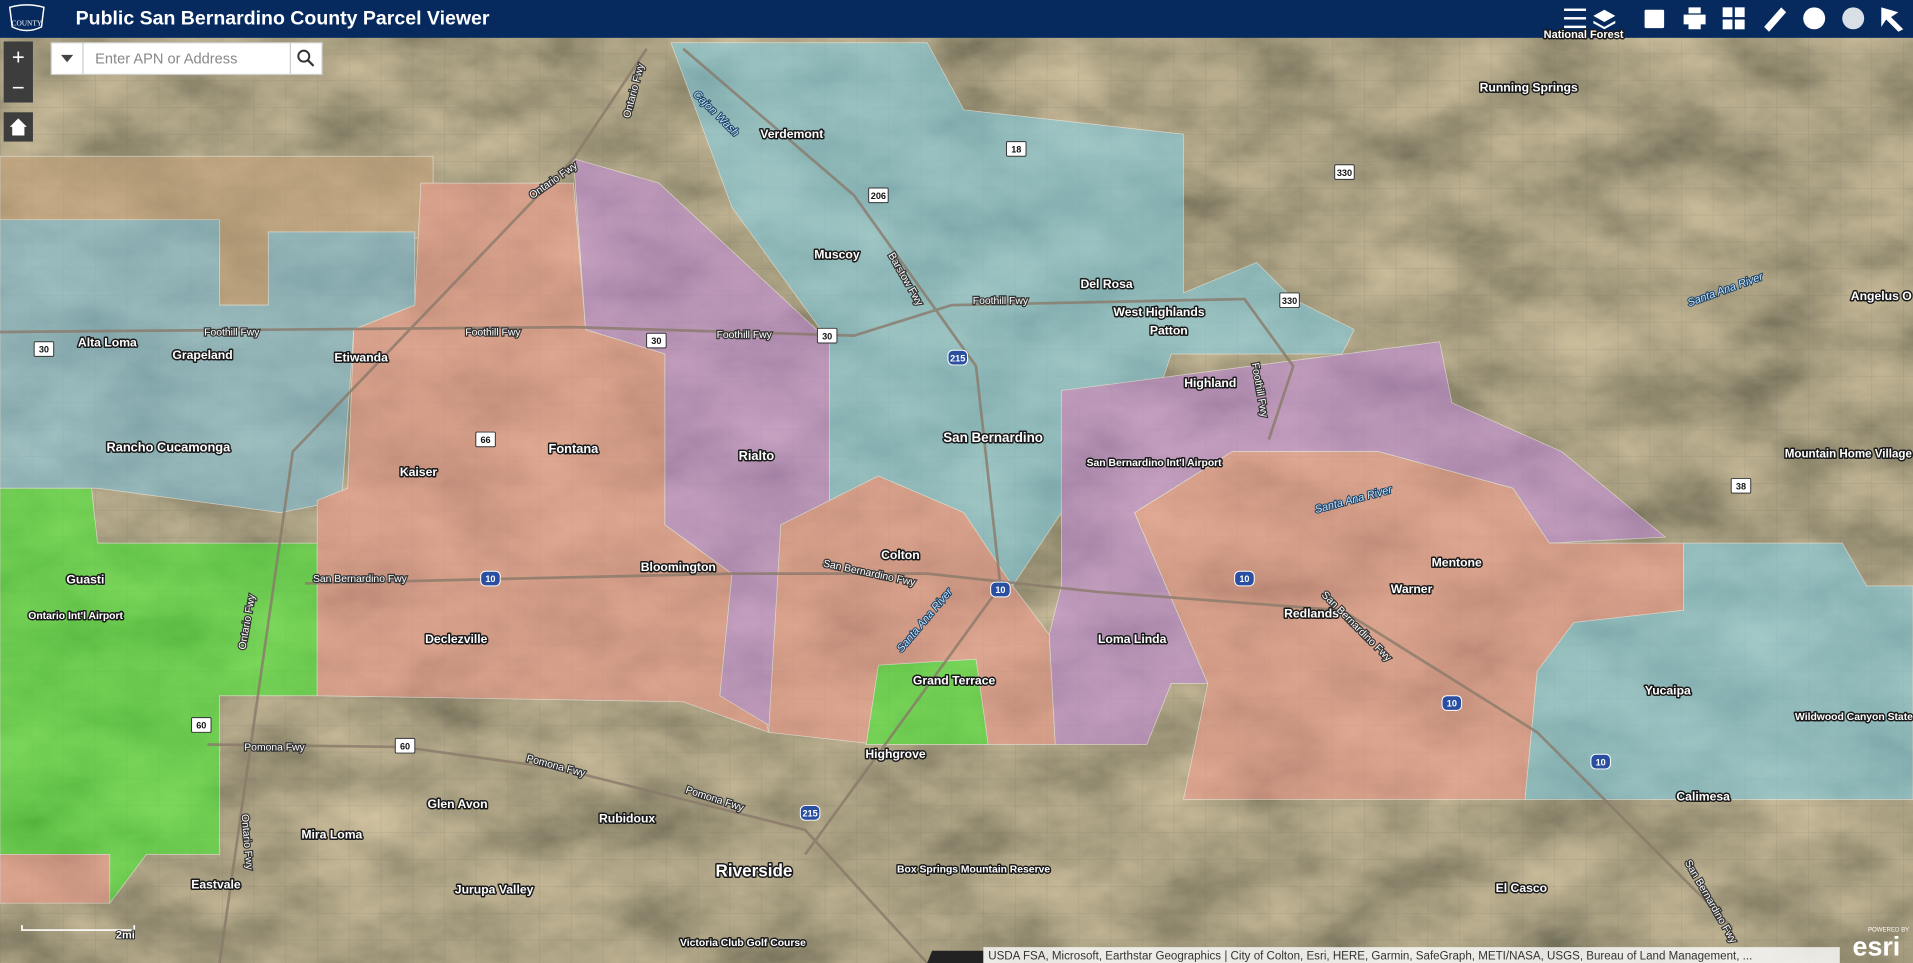  I want to click on place-label: Jurupa Valley, so click(494, 889).